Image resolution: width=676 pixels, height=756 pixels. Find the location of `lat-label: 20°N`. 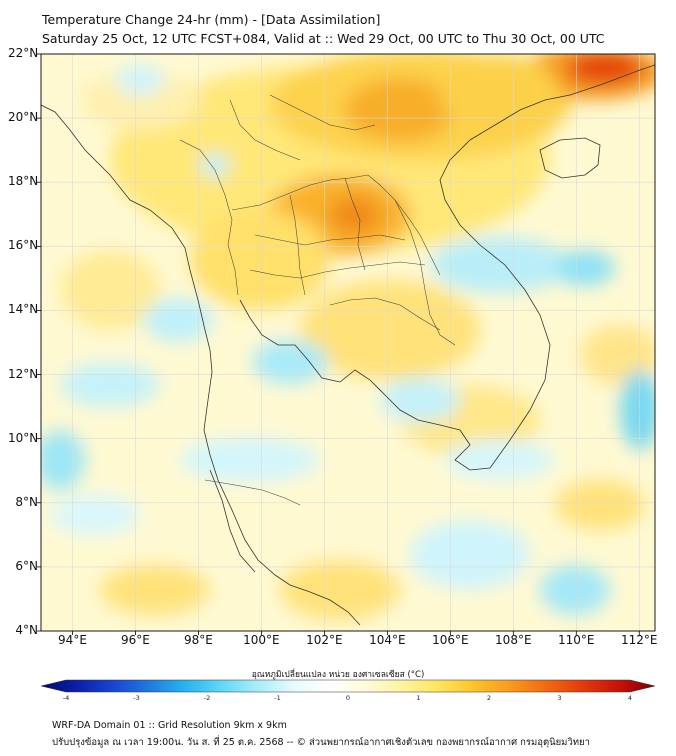

lat-label: 20°N is located at coordinates (23, 117).